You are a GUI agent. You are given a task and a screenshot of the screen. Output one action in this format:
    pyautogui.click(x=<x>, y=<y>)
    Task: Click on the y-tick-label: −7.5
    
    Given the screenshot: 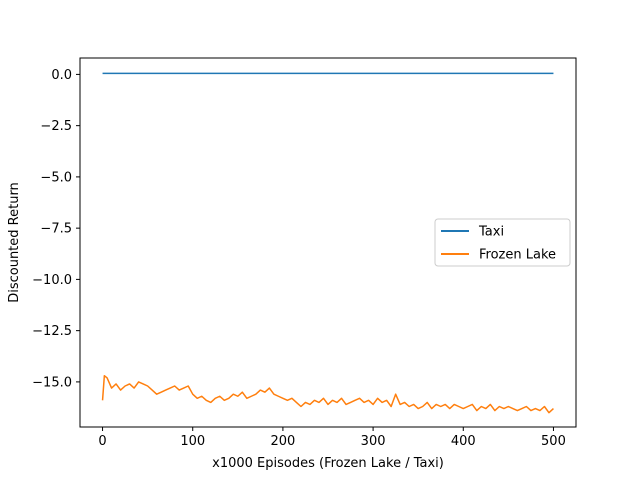 What is the action you would take?
    pyautogui.click(x=56, y=229)
    